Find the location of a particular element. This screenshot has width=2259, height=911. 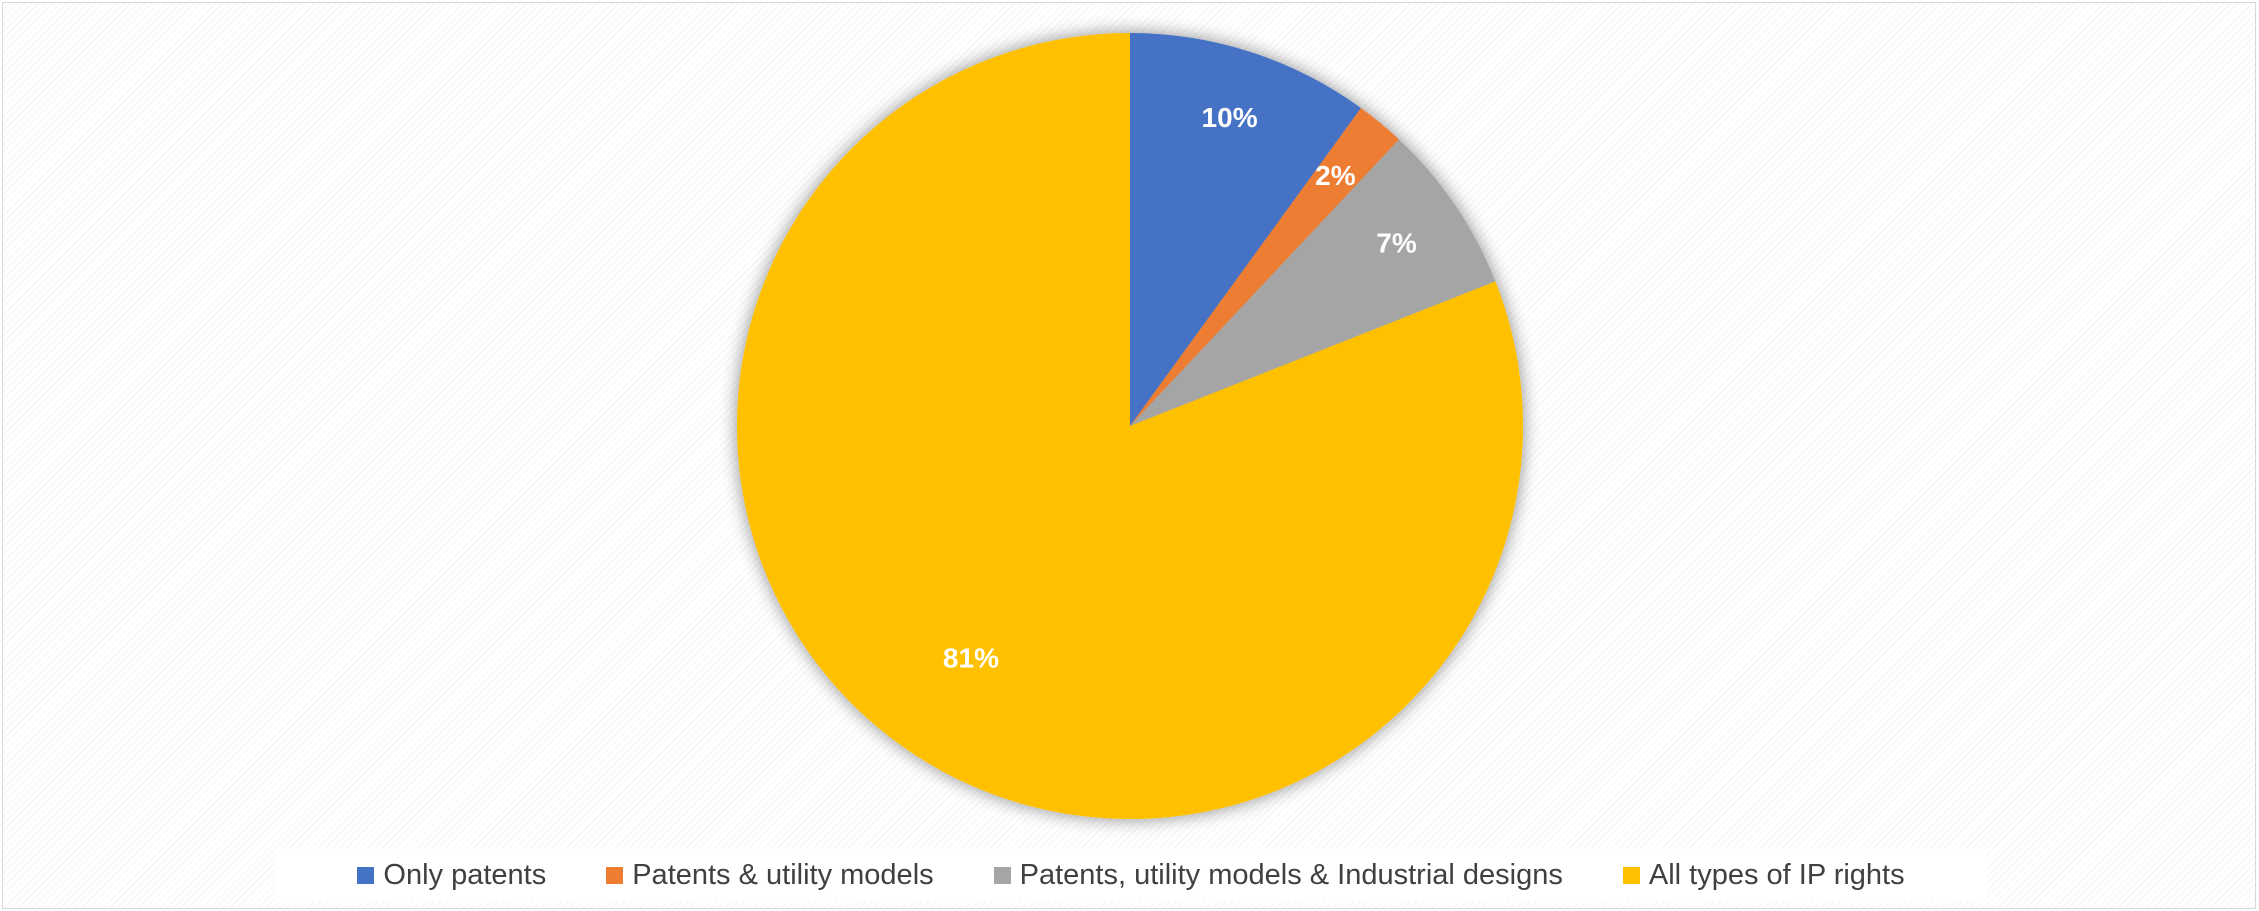

slice-only-patents is located at coordinates (1245, 229).